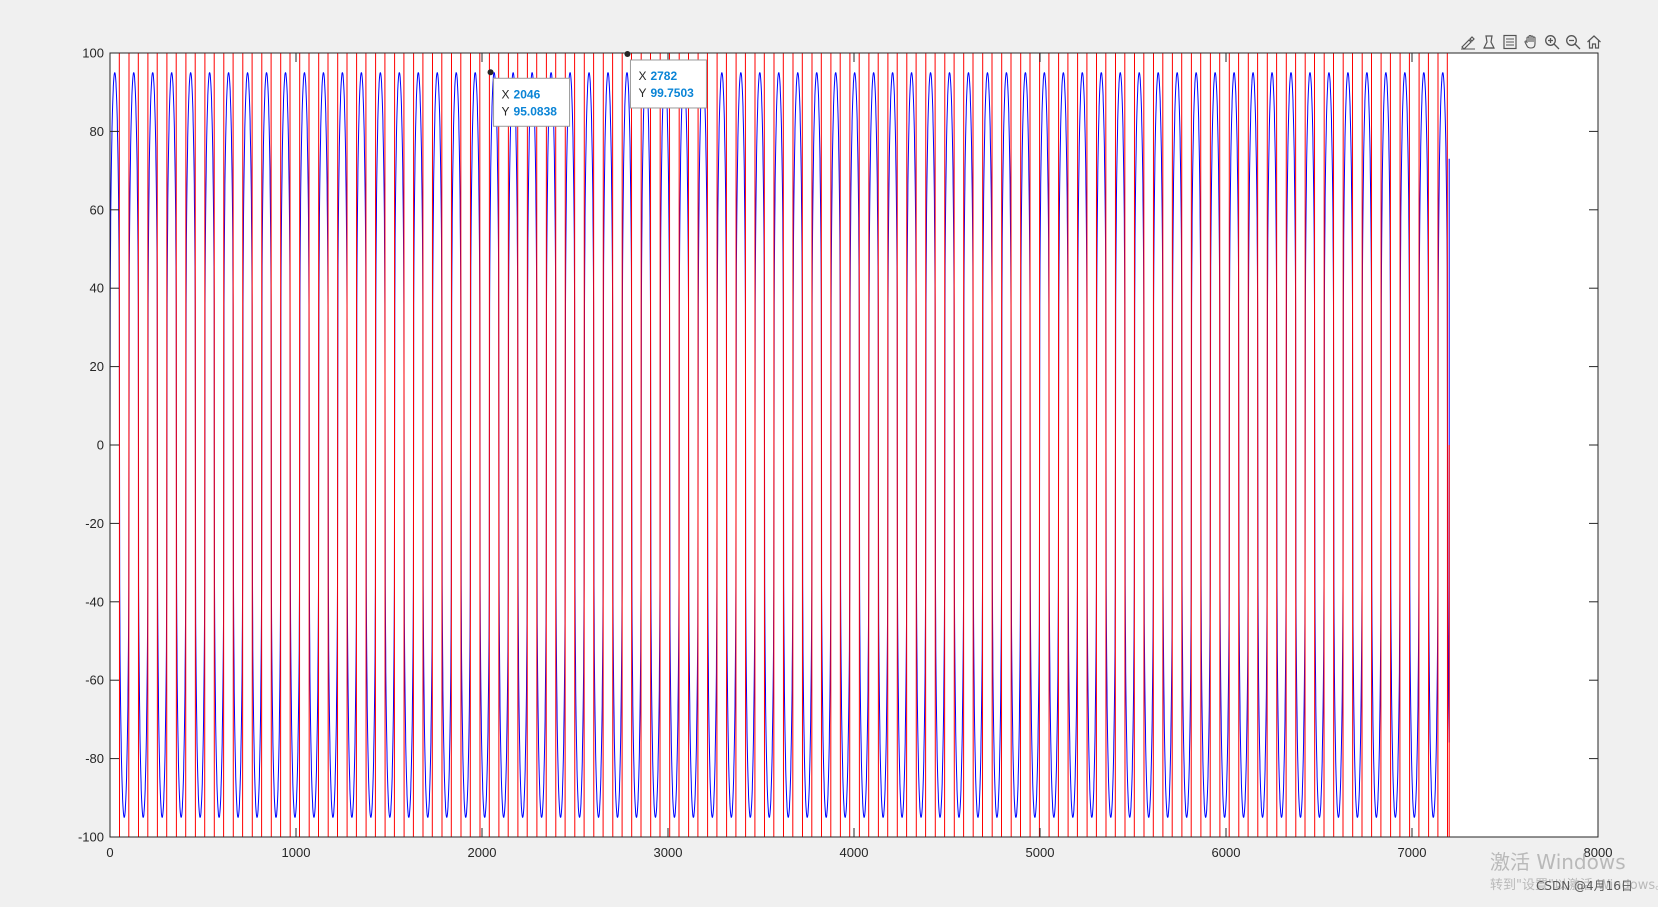 The height and width of the screenshot is (907, 1658). Describe the element at coordinates (97, 131) in the screenshot. I see `y-tick-label: 80` at that location.